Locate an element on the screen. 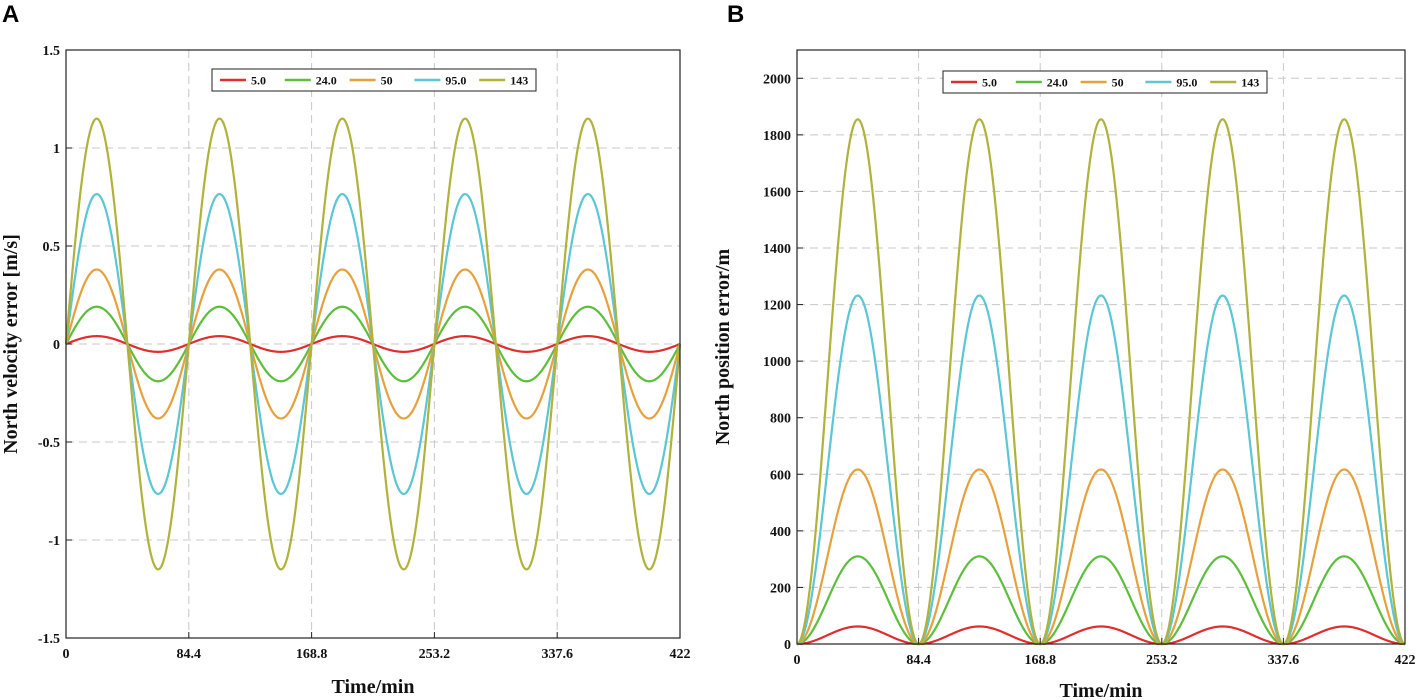  y-tick-label: 1200 is located at coordinates (777, 306).